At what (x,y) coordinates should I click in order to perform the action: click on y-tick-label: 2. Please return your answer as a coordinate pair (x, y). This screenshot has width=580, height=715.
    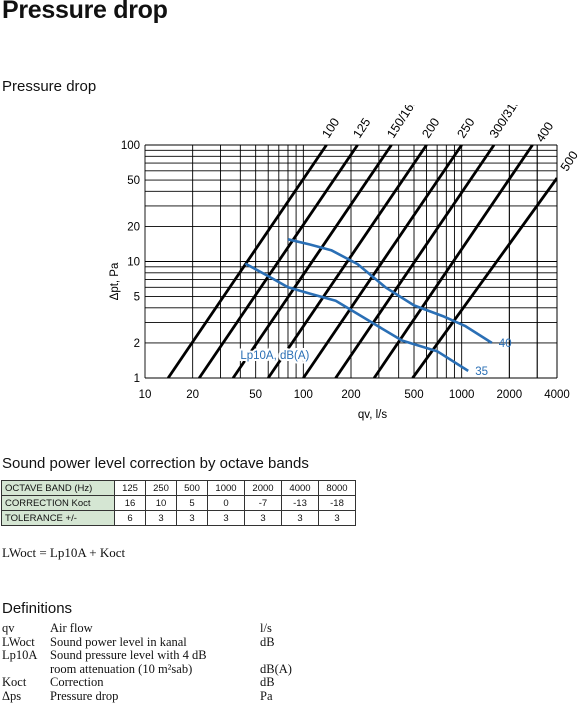
    Looking at the image, I should click on (137, 344).